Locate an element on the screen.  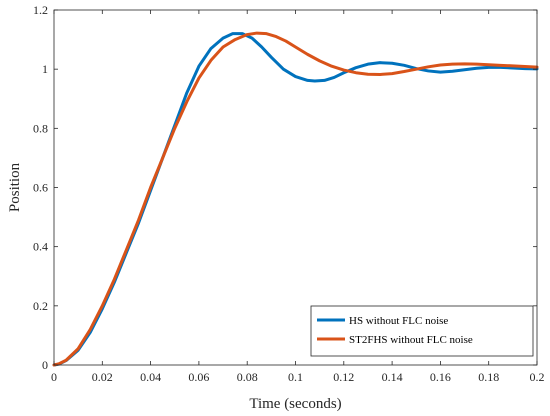
y-tick-label: 0.8 is located at coordinates (40, 128).